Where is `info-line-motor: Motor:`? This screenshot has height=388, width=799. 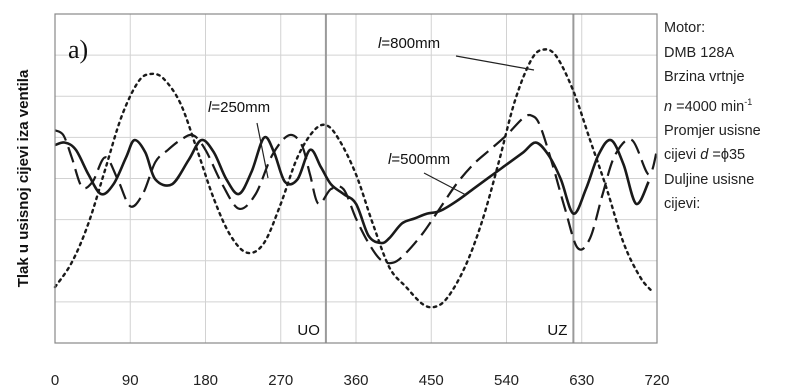 info-line-motor: Motor: is located at coordinates (685, 28).